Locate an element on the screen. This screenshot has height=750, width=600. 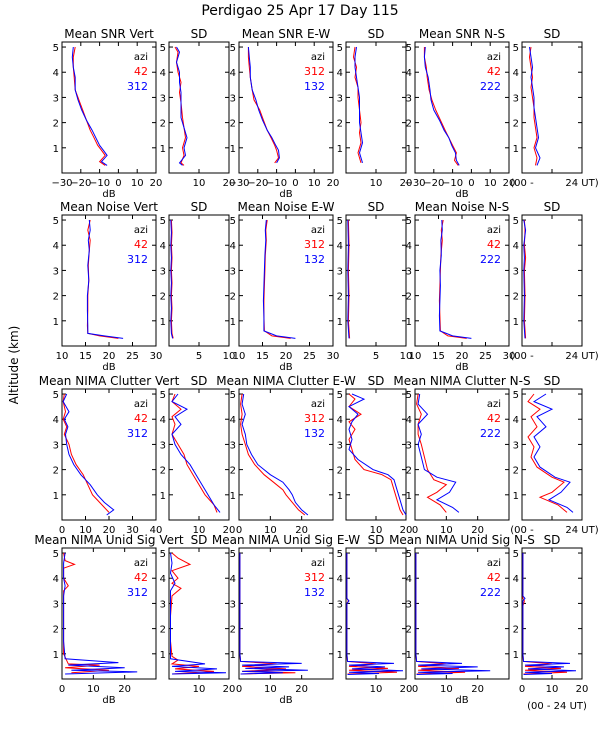
x-tick-label: −30 is located at coordinates (61, 183).